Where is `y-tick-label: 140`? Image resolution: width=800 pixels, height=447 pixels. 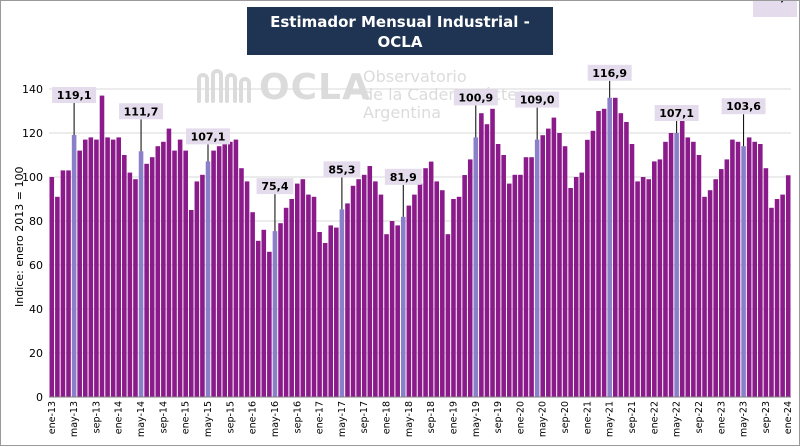
y-tick-label: 140 is located at coordinates (32, 89).